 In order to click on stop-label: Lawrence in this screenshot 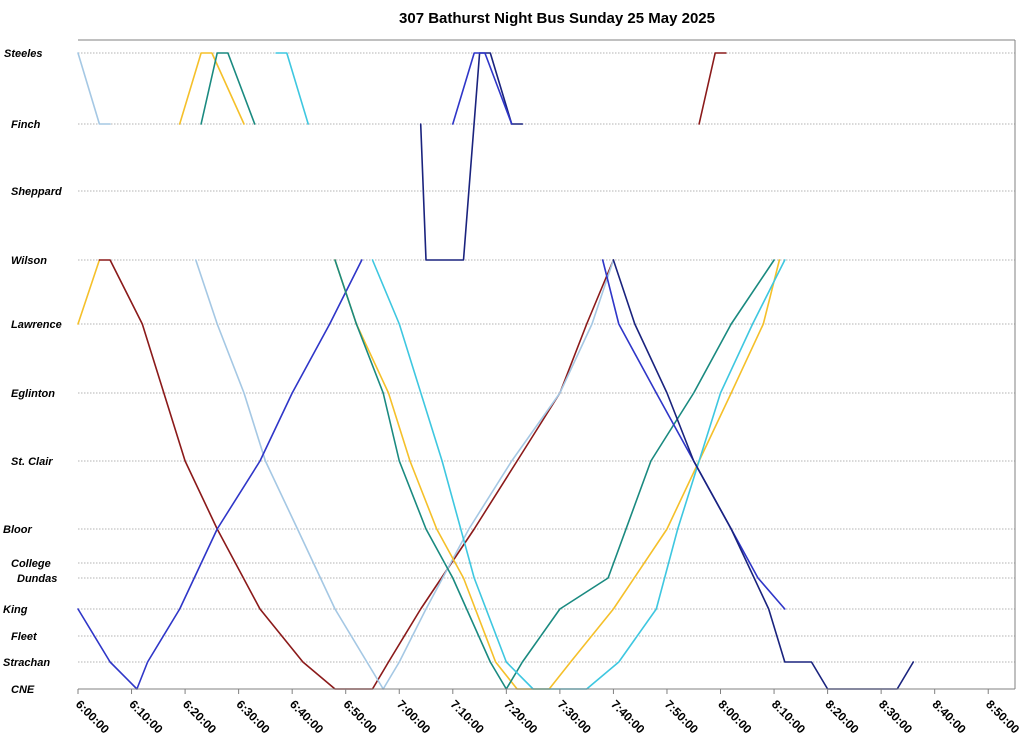, I will do `click(36, 325)`.